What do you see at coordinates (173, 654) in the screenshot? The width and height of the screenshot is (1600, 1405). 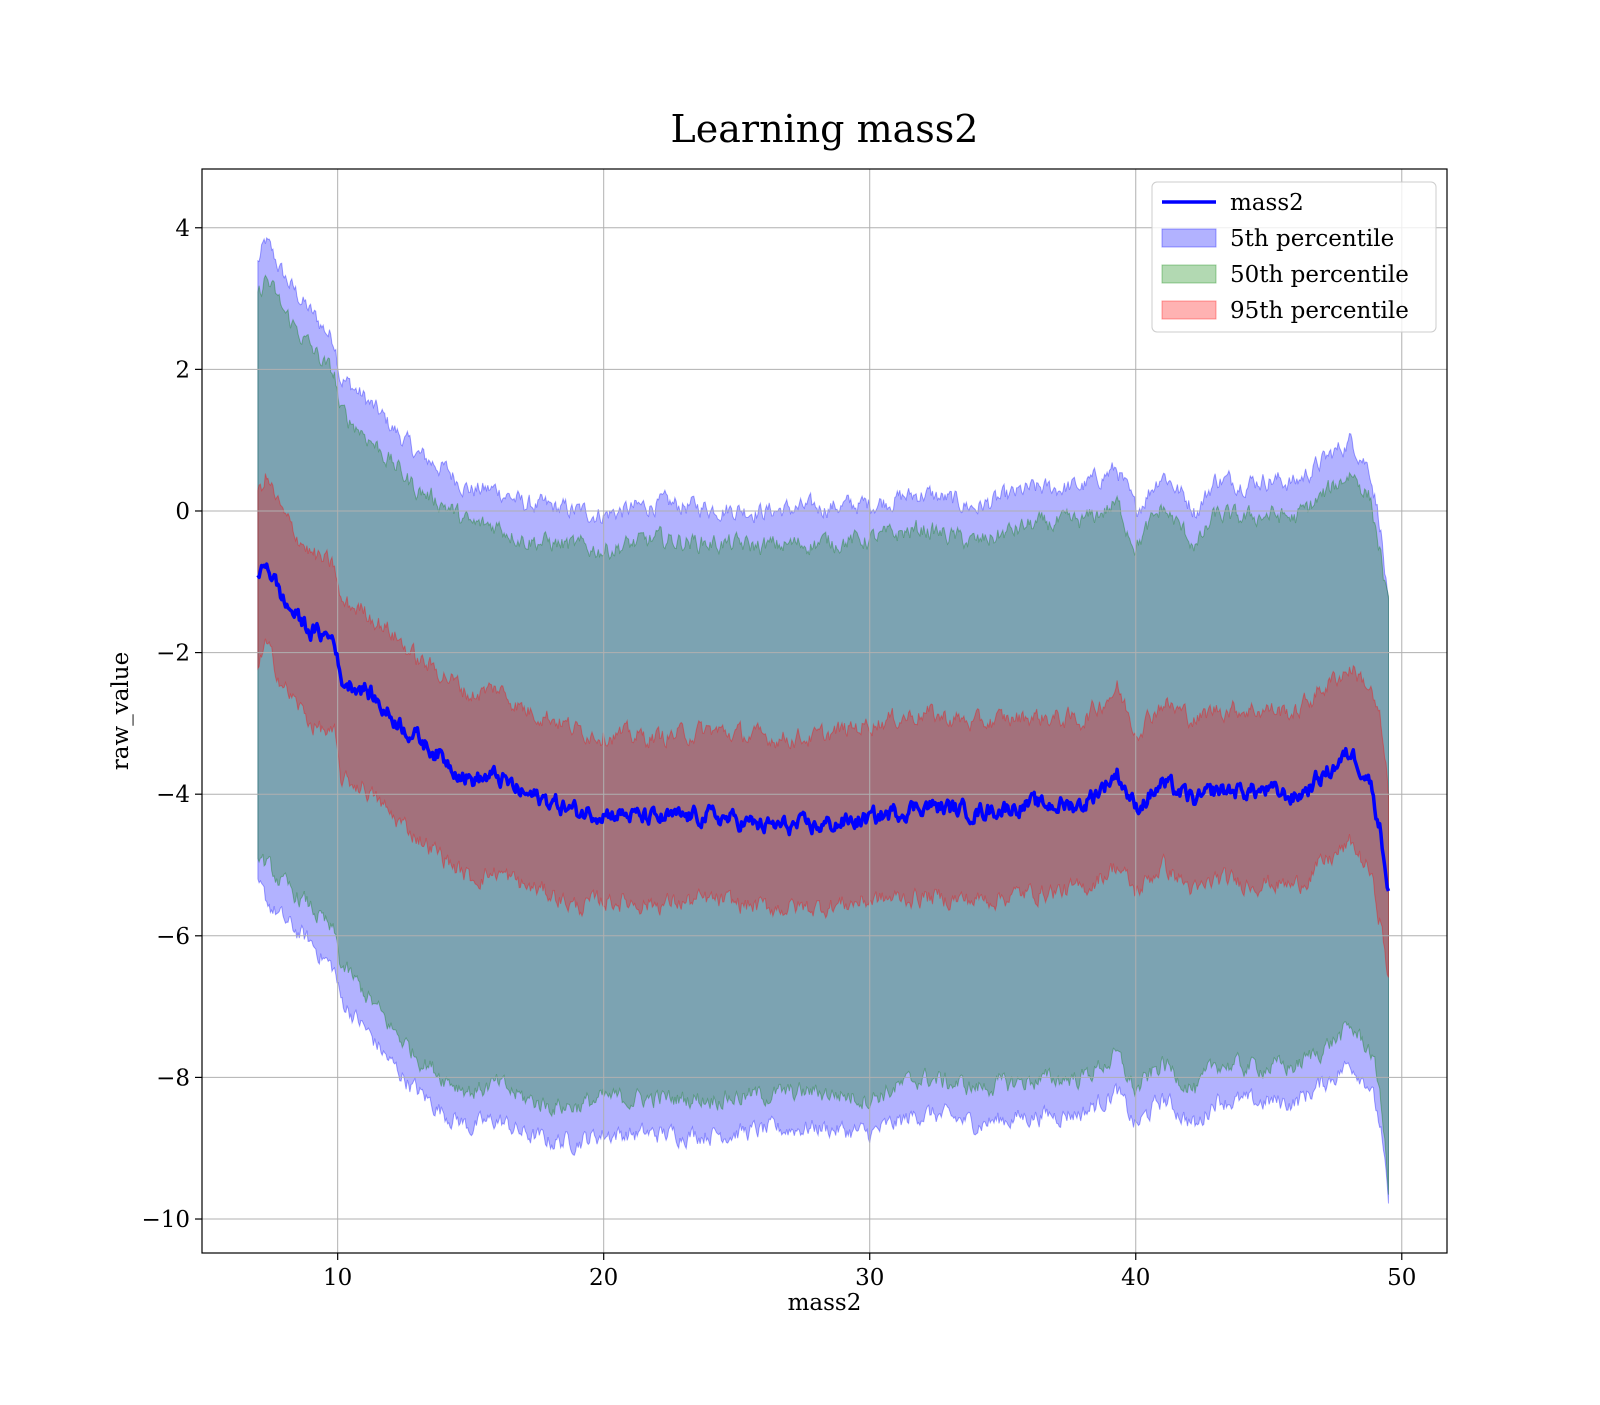 I see `y-tick-label: −2` at bounding box center [173, 654].